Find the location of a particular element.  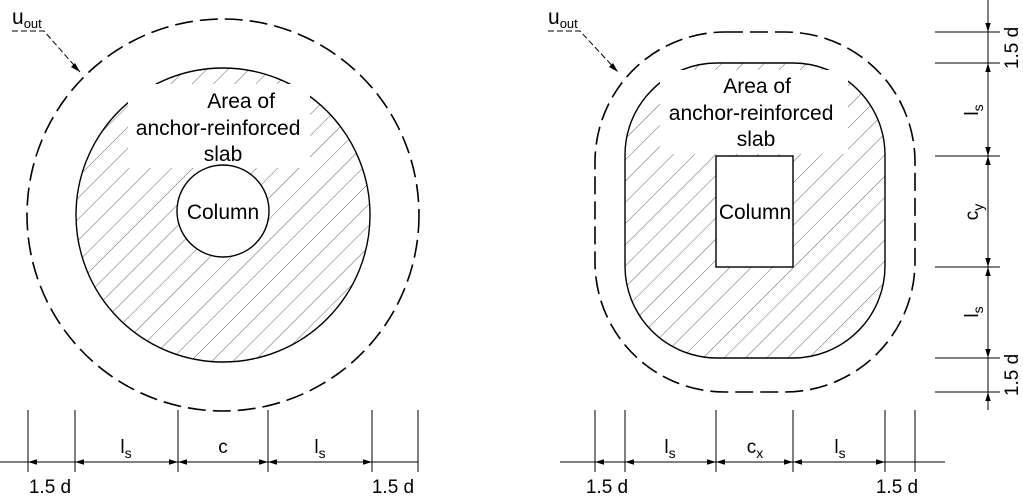

column-rectangle is located at coordinates (754, 211).